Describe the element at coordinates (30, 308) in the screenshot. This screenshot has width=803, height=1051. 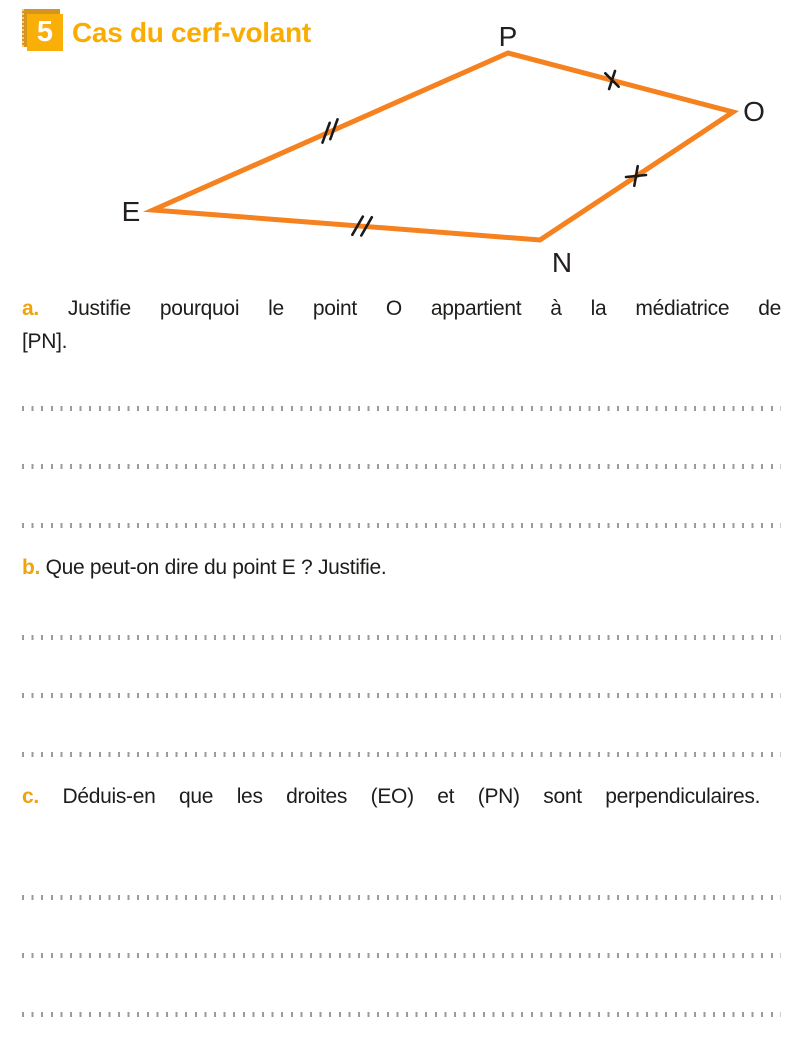
I see `question-a-label: a.` at that location.